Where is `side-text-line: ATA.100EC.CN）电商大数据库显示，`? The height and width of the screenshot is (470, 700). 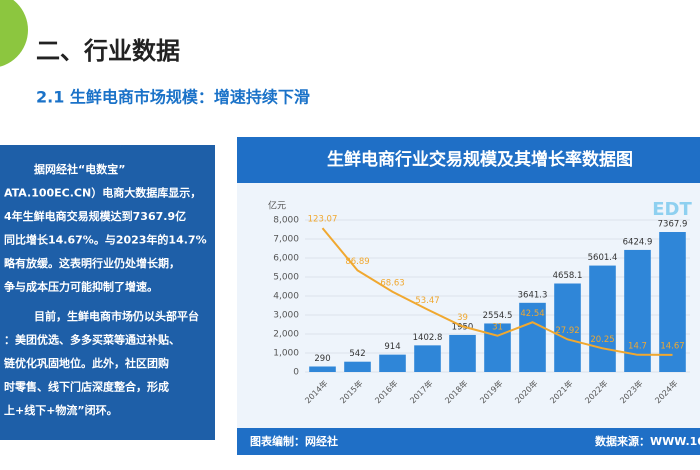
side-text-line: ATA.100EC.CN）电商大数据库显示， is located at coordinates (102, 193).